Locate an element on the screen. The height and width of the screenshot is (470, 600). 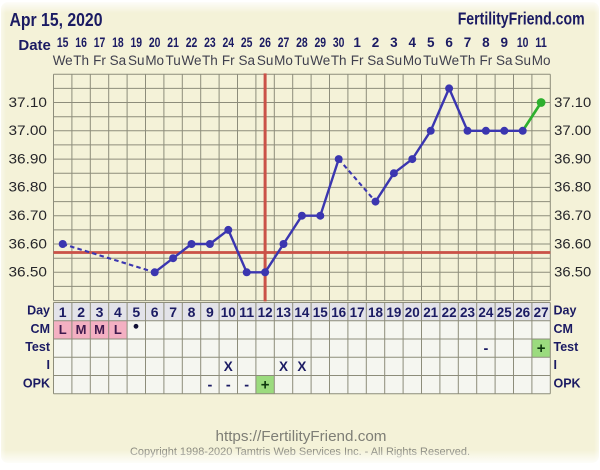
svg-text: 5 is located at coordinates (136, 312).